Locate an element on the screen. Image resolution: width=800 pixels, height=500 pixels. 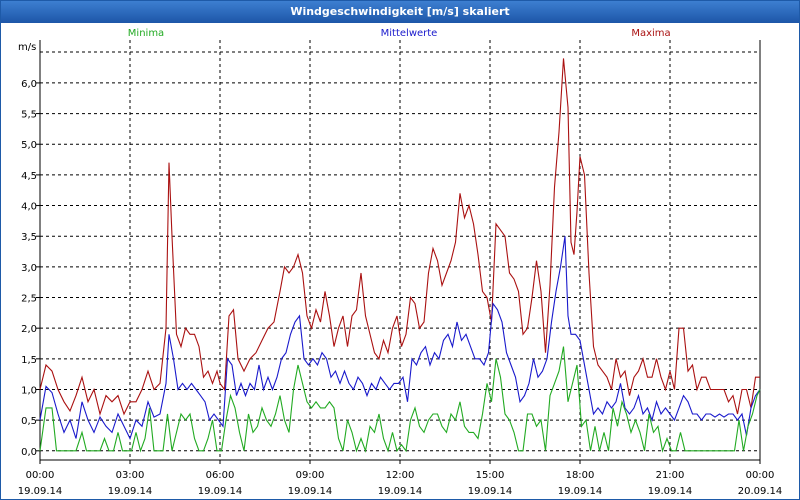
x-tick-time: 09:00 is located at coordinates (310, 475).